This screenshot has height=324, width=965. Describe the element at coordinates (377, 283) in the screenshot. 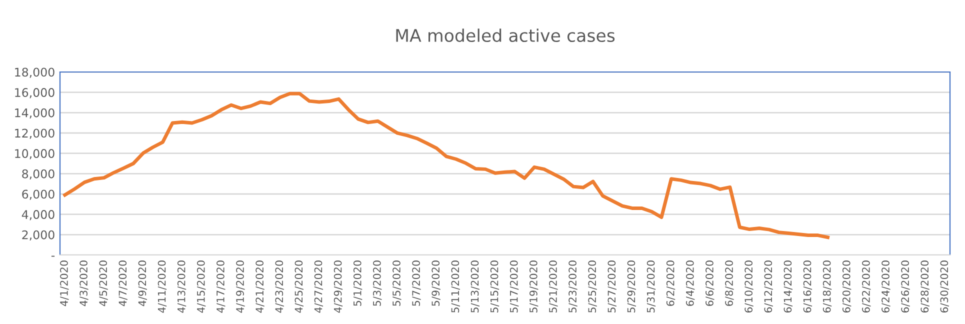

I see `x-tick-label: 5/3/2020` at that location.